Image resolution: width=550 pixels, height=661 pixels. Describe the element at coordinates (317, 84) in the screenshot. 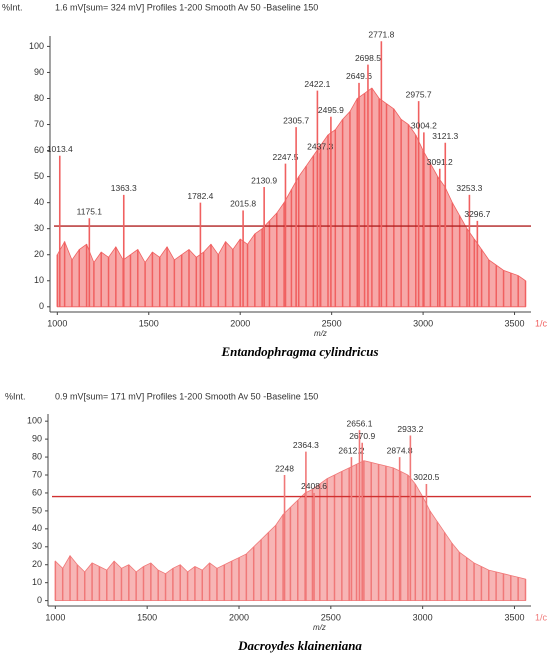

I see `peak-label: 2422.1` at that location.